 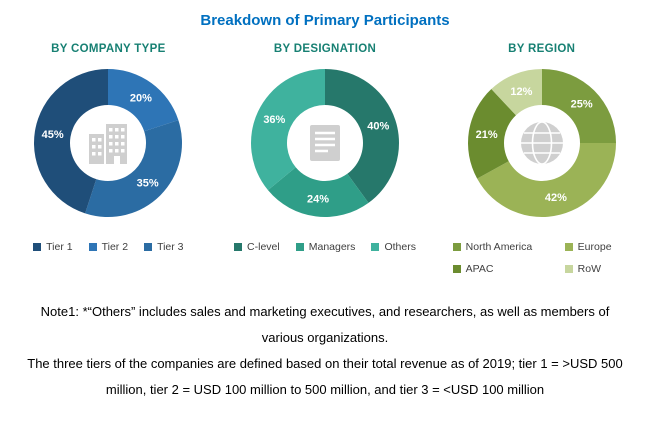 I want to click on chart-heading-region: BY REGION, so click(x=542, y=49).